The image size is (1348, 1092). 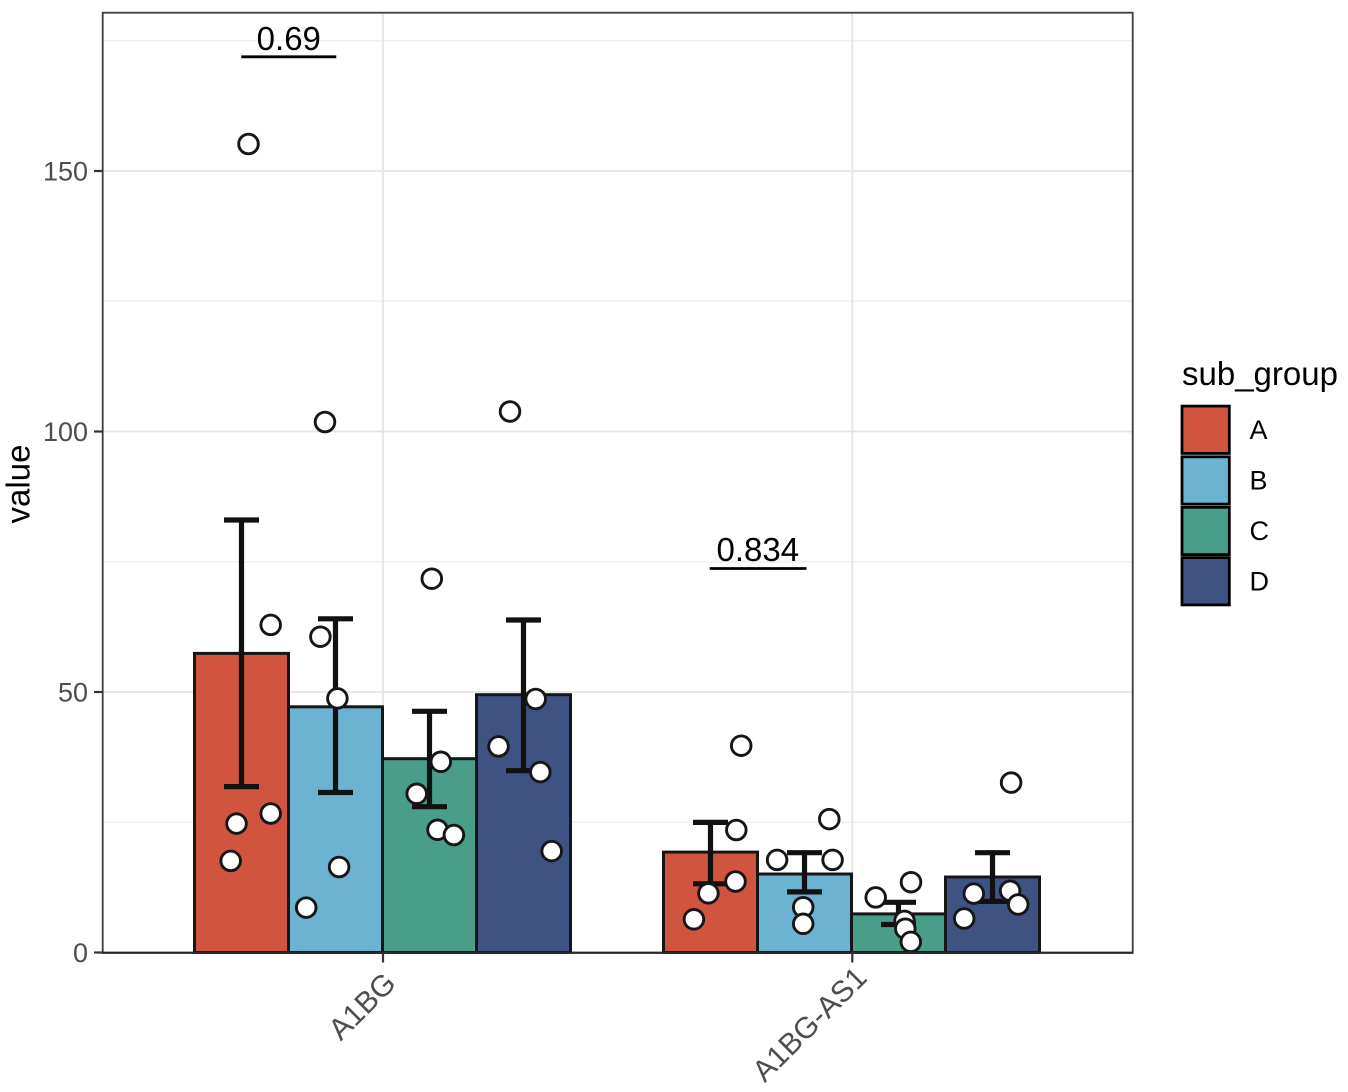 I want to click on svg-text: D, so click(x=1260, y=582).